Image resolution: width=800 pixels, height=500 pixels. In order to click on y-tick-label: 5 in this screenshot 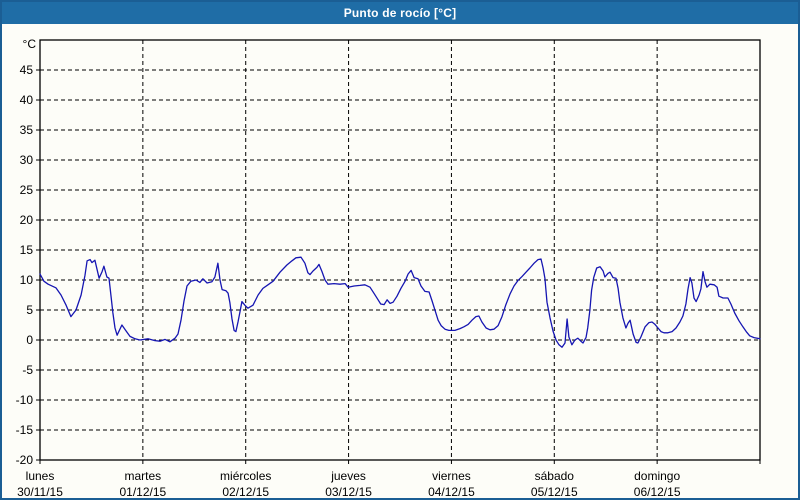, I will do `click(29, 310)`.